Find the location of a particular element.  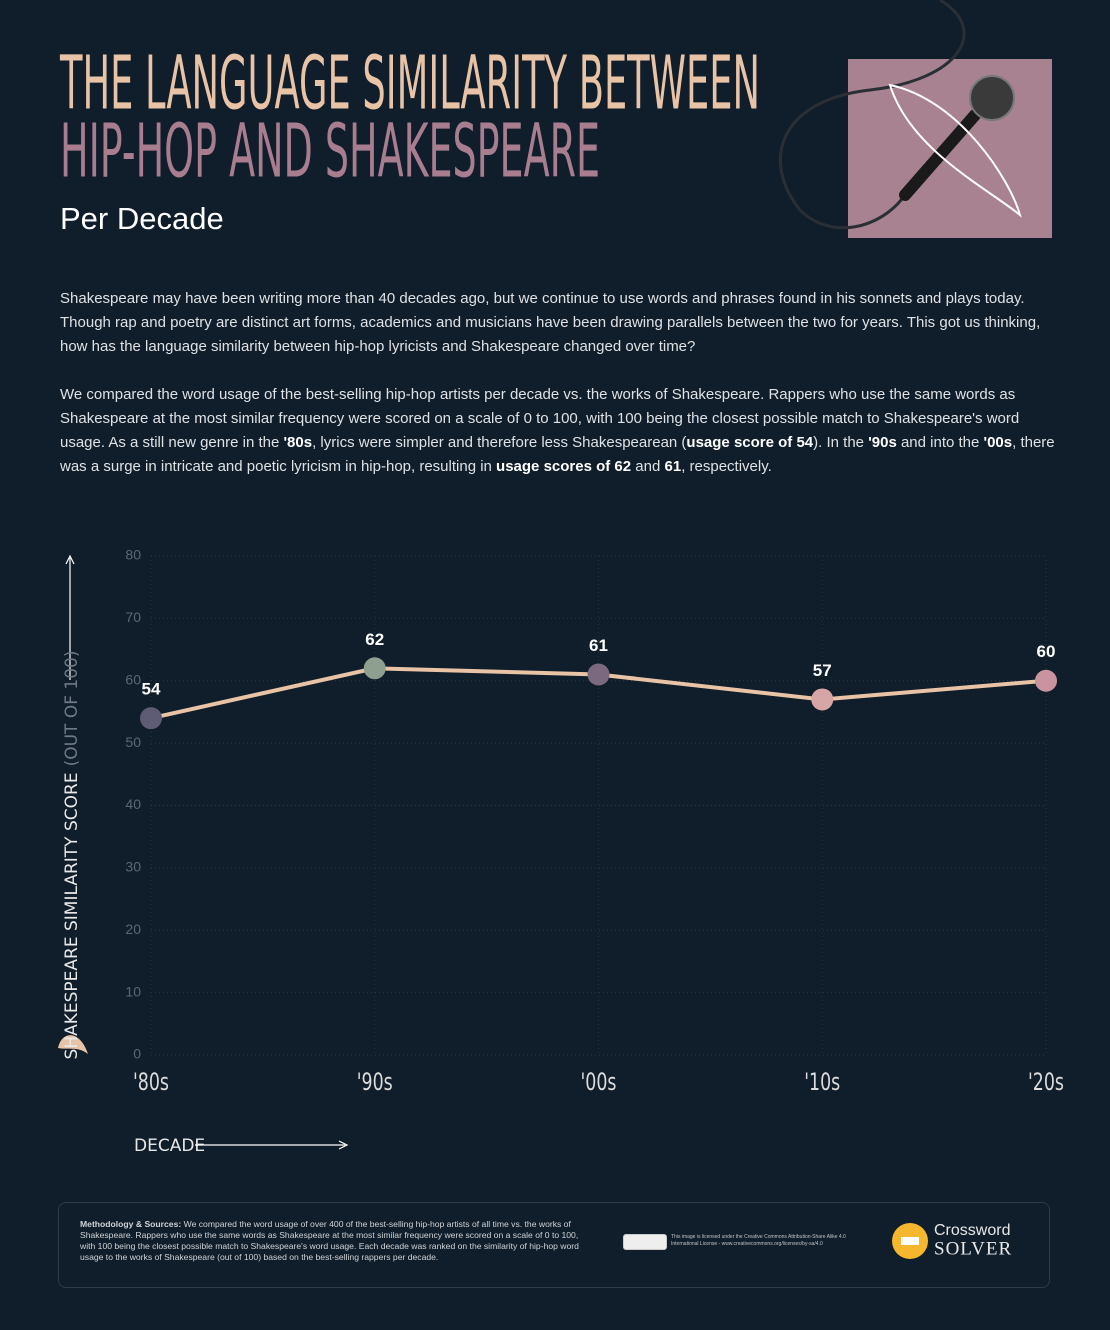

y-tick-label: 60 is located at coordinates (133, 679).